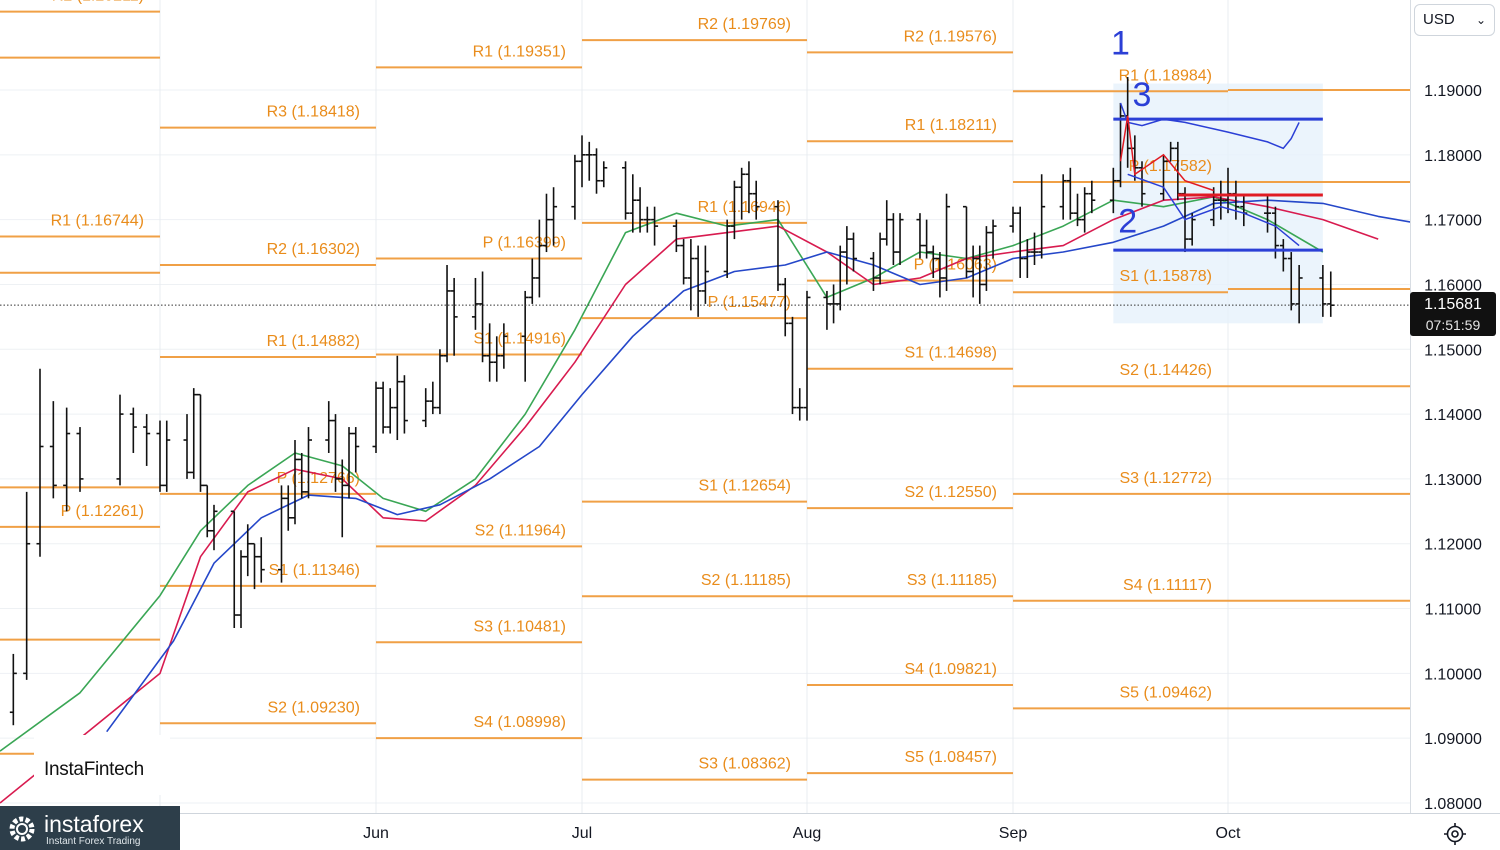  What do you see at coordinates (1165, 692) in the screenshot?
I see `pivot-level-label: S5 (1.09462)` at bounding box center [1165, 692].